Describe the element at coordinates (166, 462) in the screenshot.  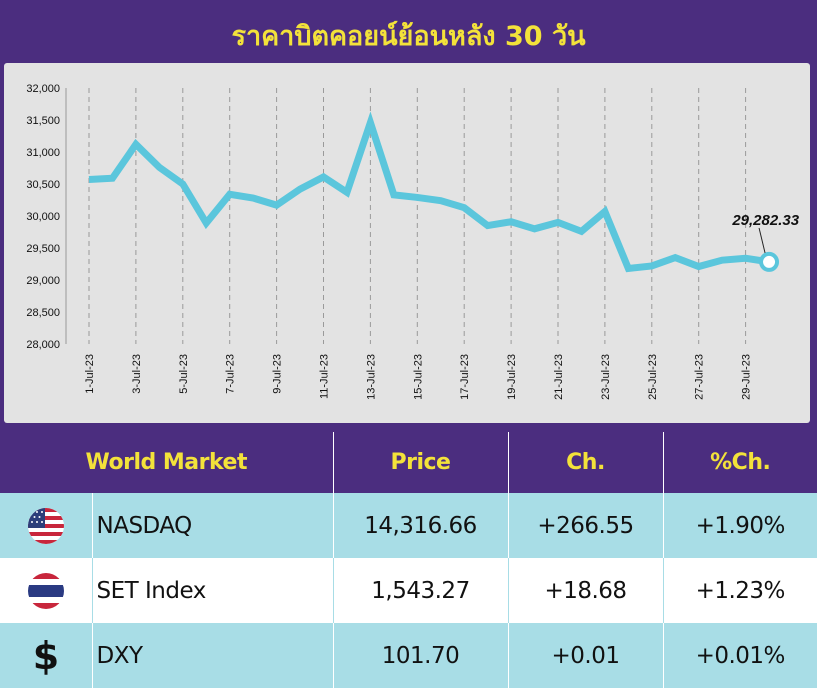
I see `header-world-market: World Market` at that location.